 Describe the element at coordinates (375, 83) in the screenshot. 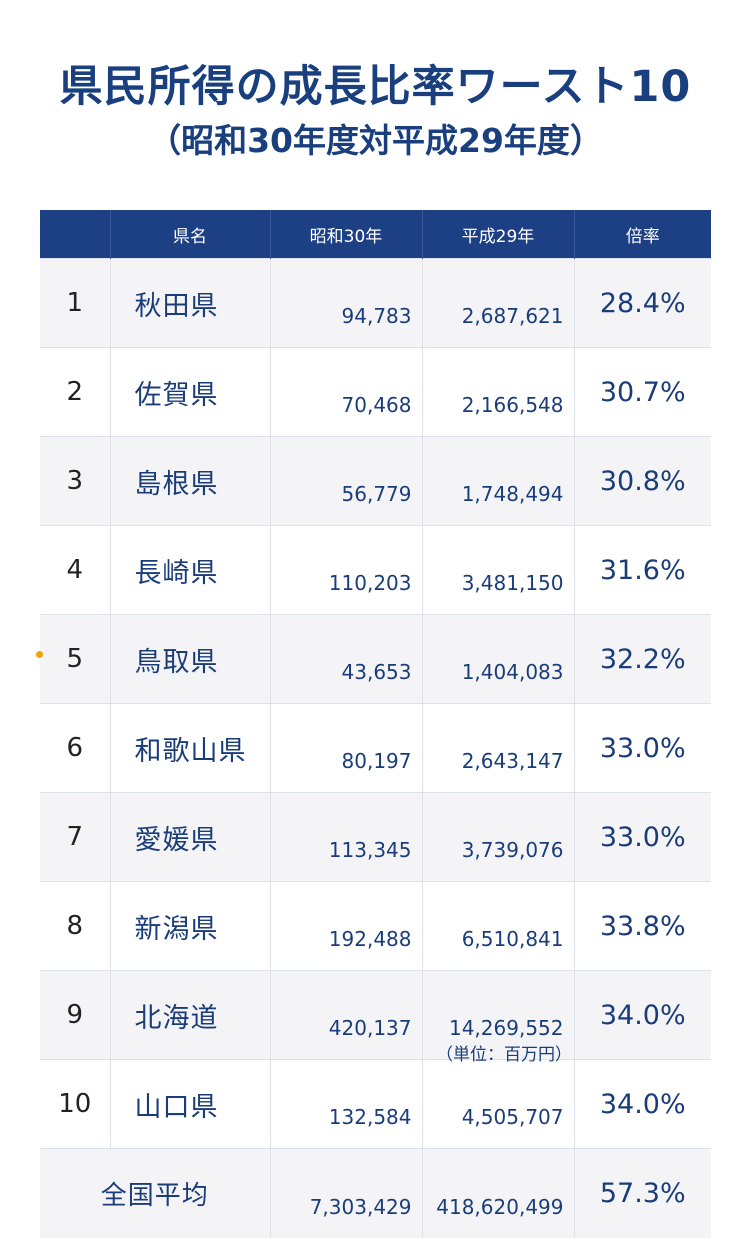

I see `chart-title: 県民所得の成長比率ワースト10` at that location.